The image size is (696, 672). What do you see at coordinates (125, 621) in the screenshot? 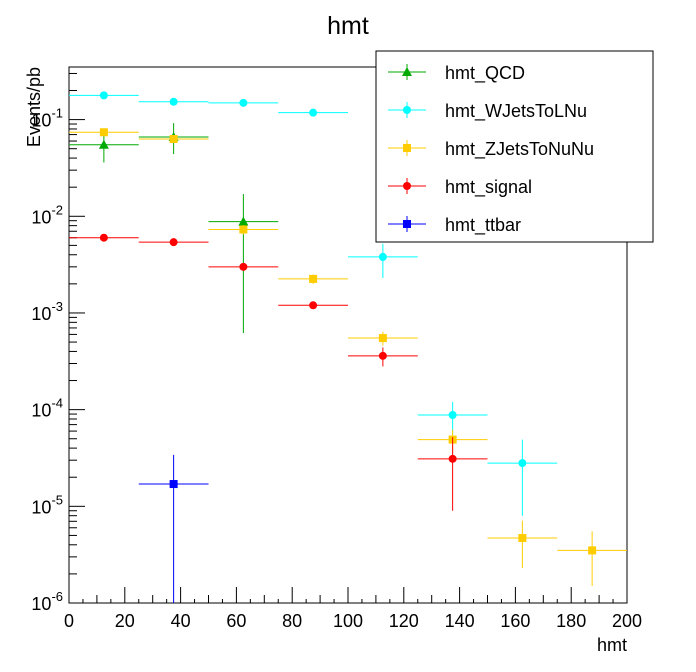
I see `x-tick-label: 20` at bounding box center [125, 621].